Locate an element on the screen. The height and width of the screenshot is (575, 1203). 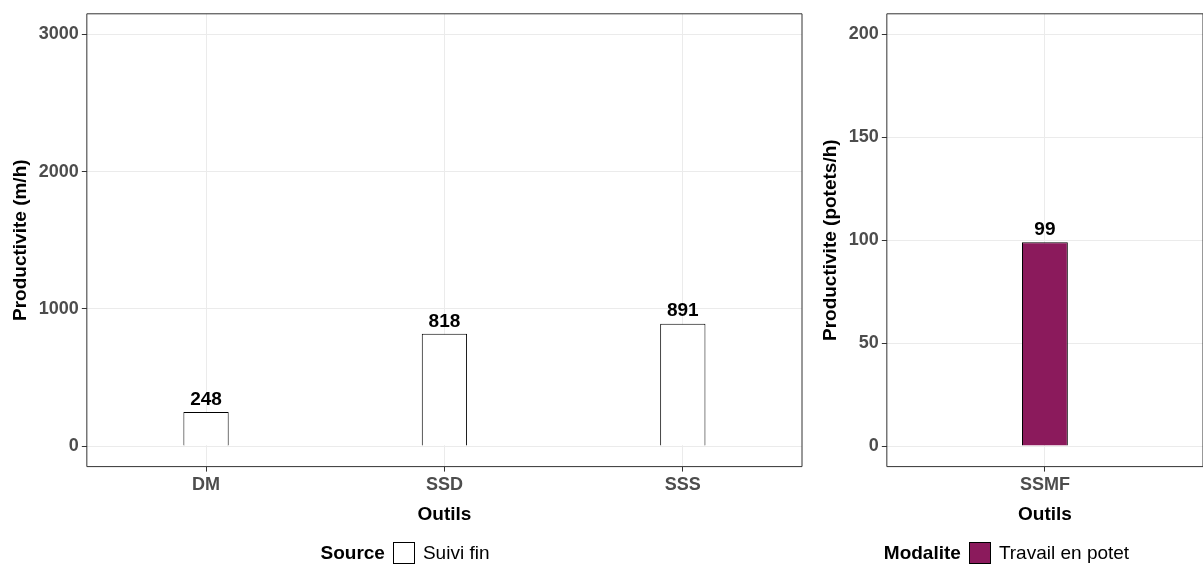
data-label: 99 is located at coordinates (1045, 228).